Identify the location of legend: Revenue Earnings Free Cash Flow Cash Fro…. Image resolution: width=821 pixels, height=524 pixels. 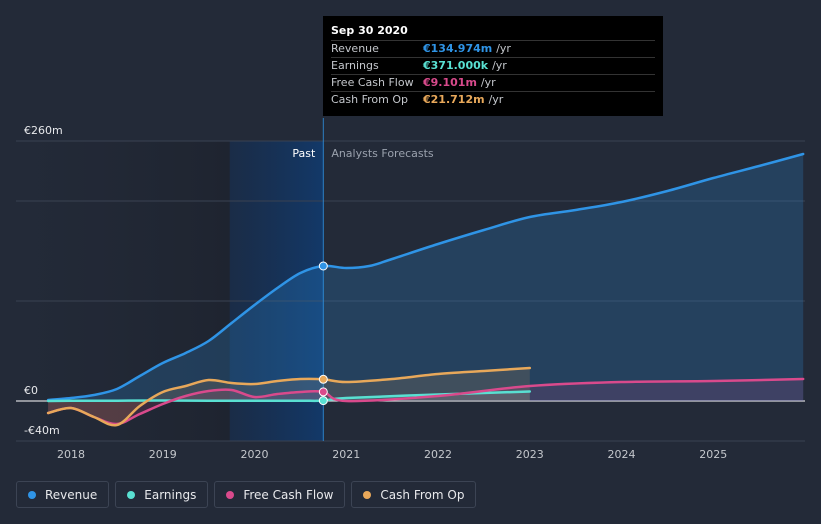
(249, 494).